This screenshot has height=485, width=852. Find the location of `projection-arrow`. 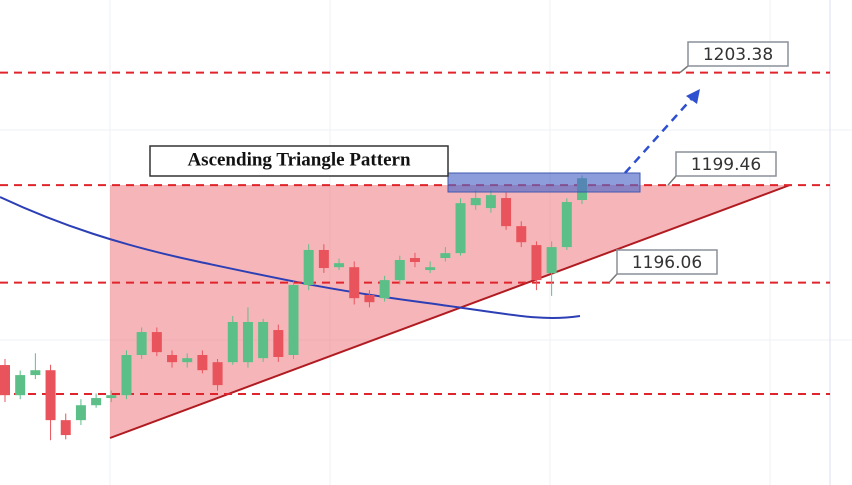

projection-arrow is located at coordinates (659, 134).